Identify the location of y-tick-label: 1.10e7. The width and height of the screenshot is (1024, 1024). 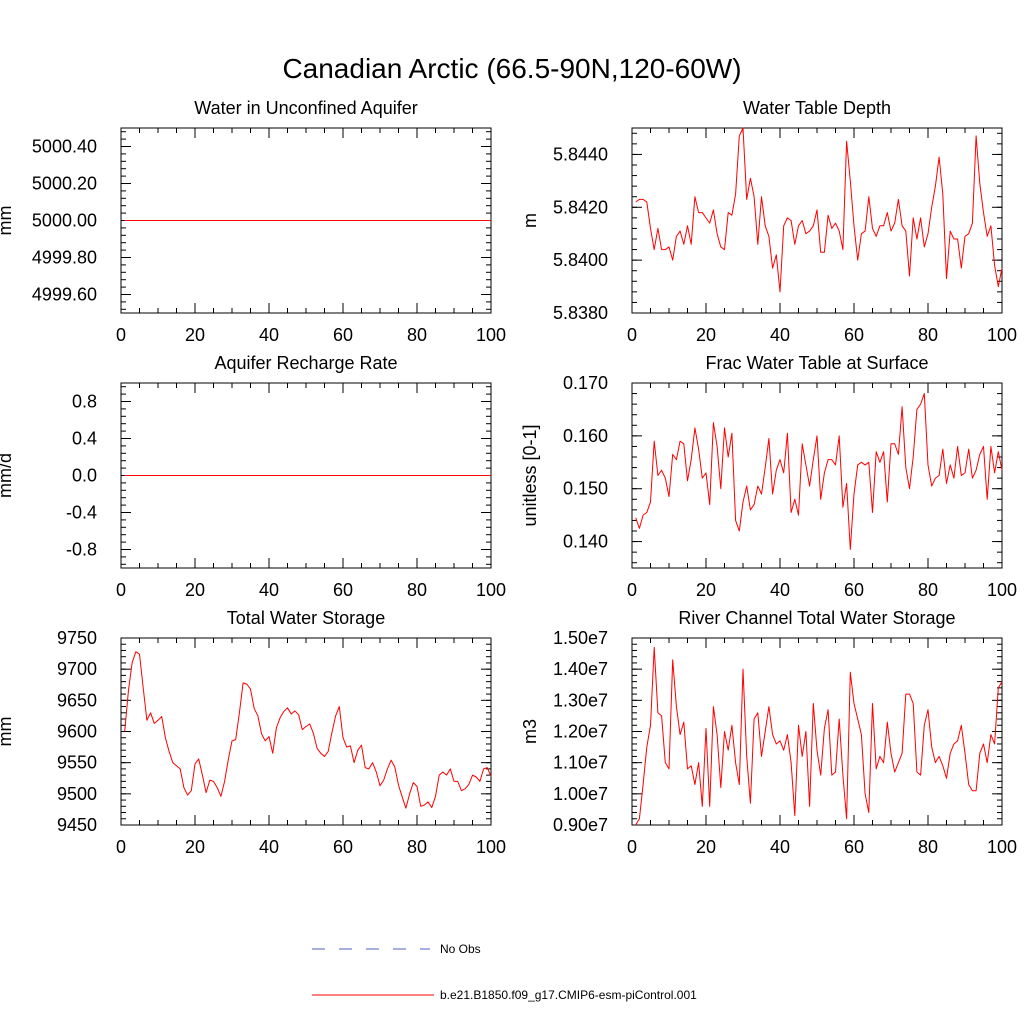
(580, 763).